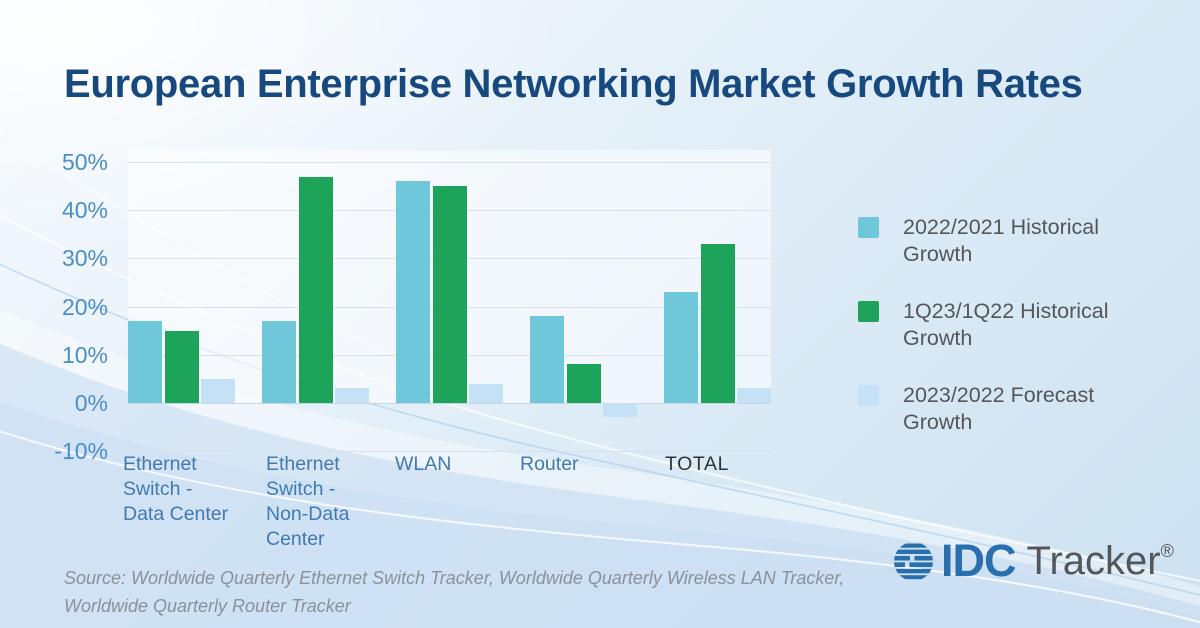 The height and width of the screenshot is (628, 1200). I want to click on x-axis-label-ethernet-switch-non-data-center: Ethernet Switch - Non-Data Center, so click(308, 501).